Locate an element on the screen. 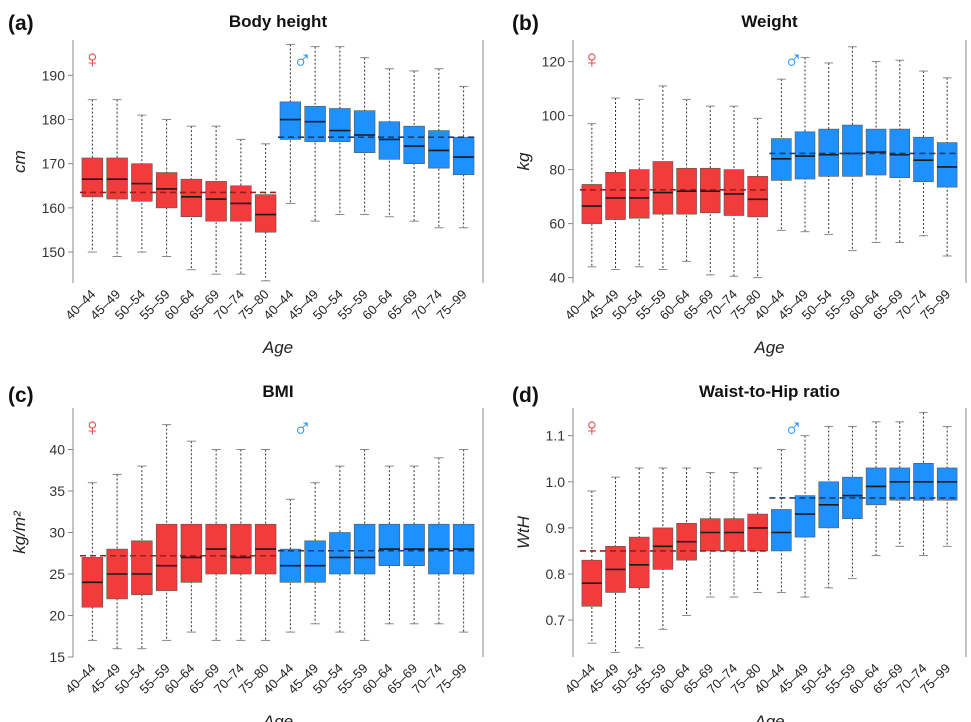  panel-letter: (b) is located at coordinates (525, 23).